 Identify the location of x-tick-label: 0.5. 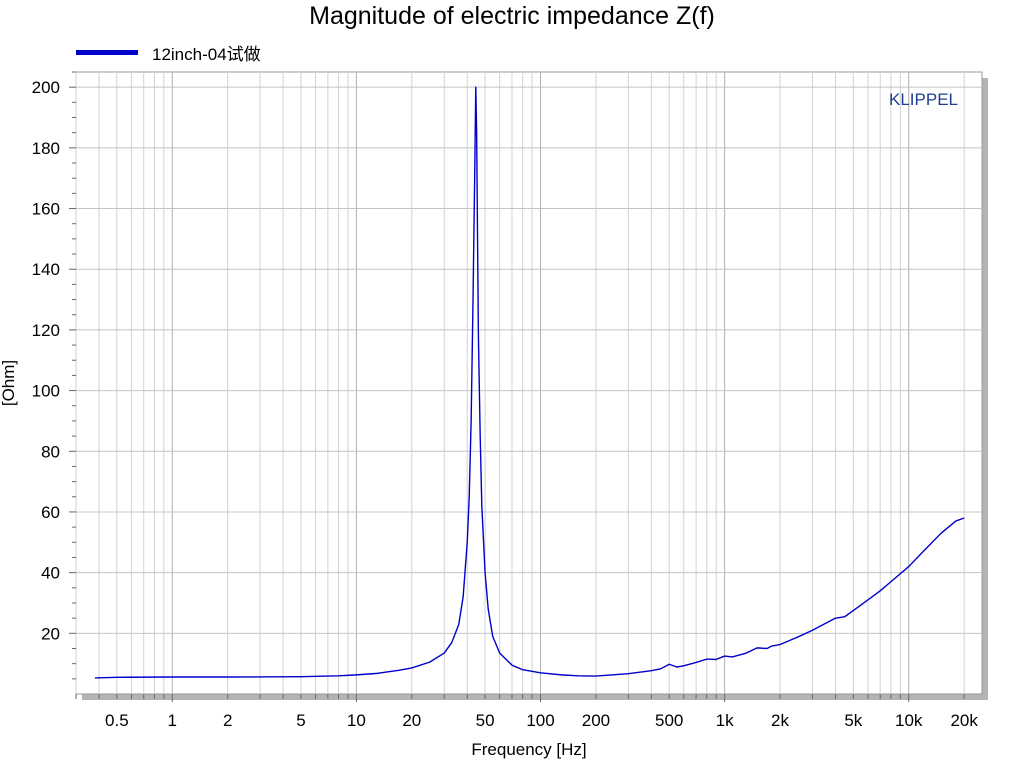
(117, 720).